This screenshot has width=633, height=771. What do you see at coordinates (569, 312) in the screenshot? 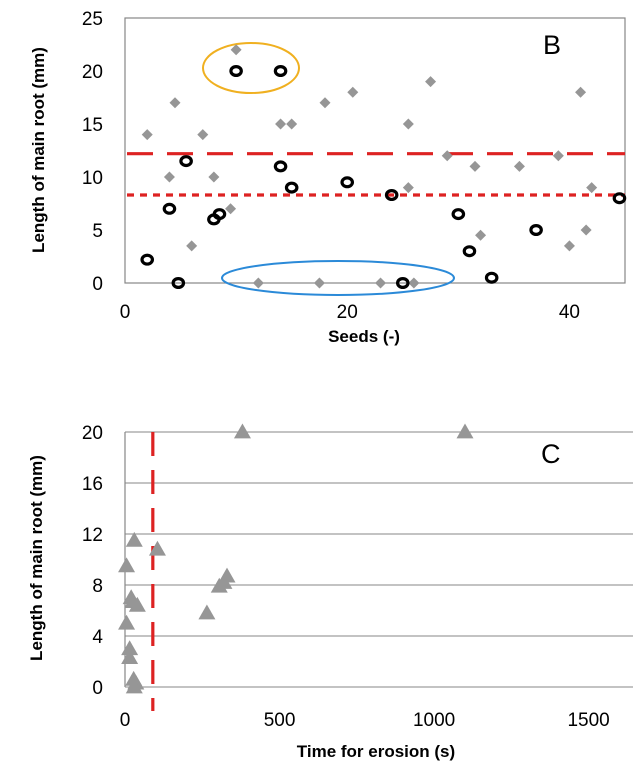
I see `x-tick-label: 40` at bounding box center [569, 312].